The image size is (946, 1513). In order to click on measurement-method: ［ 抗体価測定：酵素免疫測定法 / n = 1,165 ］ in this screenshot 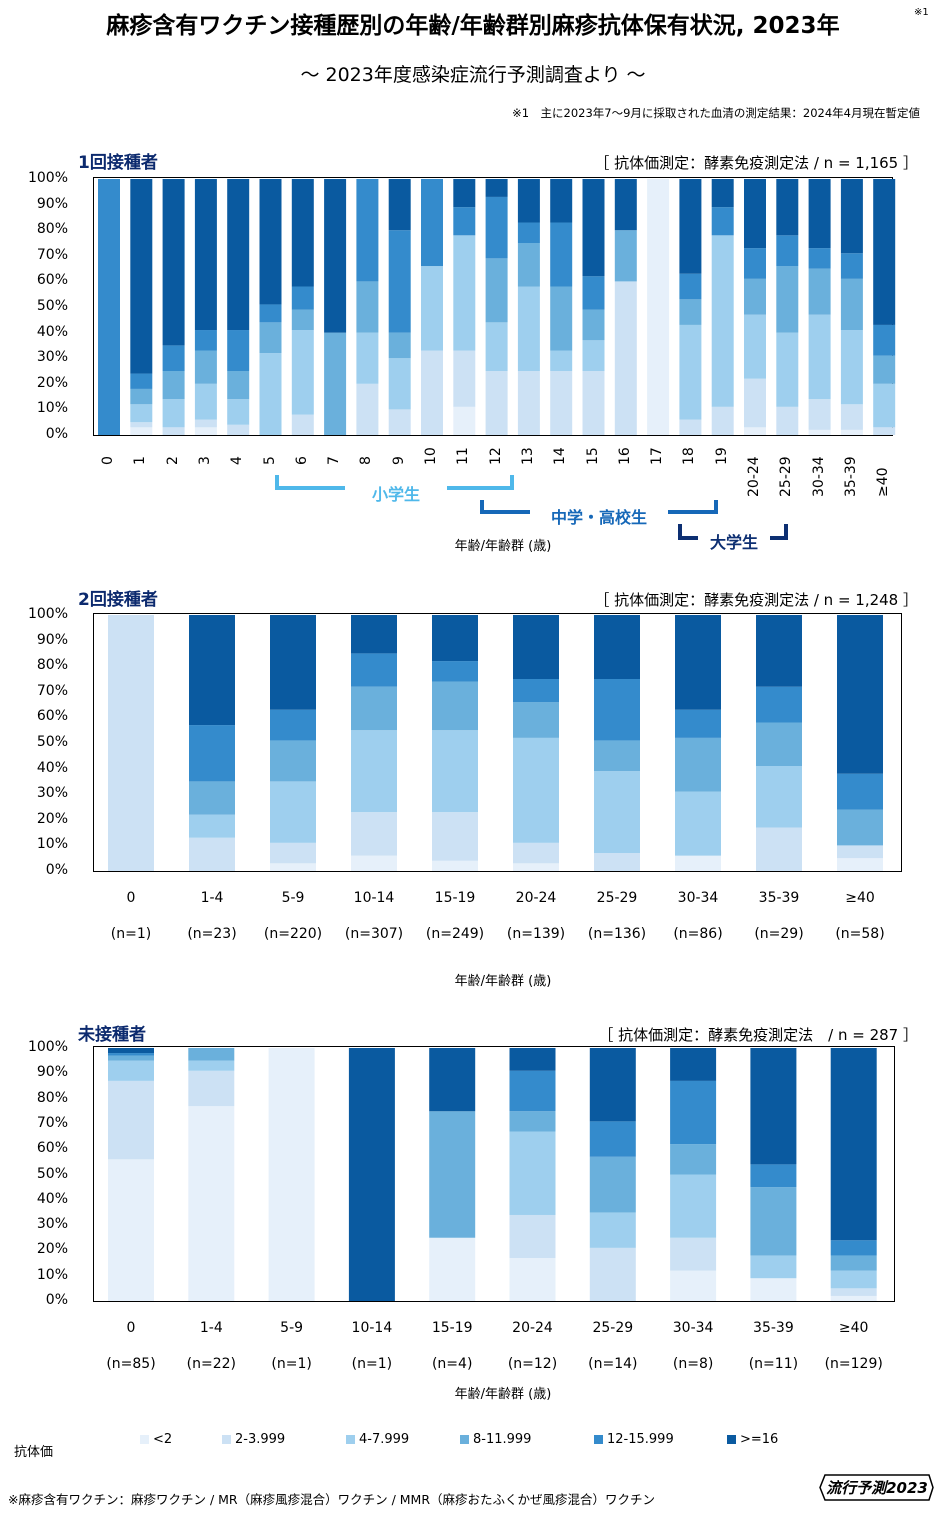, I will do `click(756, 163)`.